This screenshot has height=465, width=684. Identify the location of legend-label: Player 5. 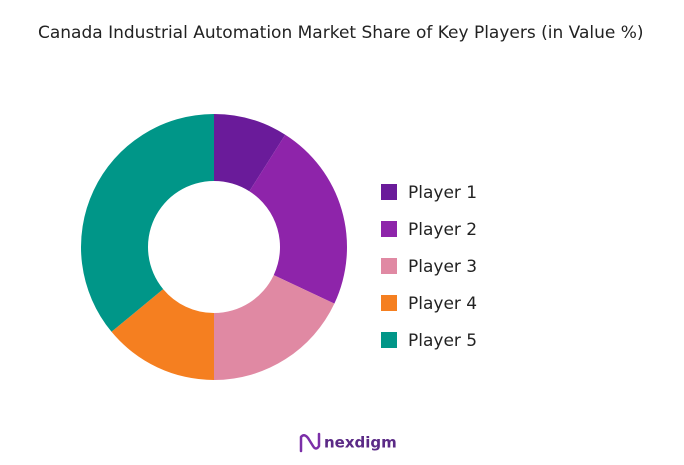
(442, 341).